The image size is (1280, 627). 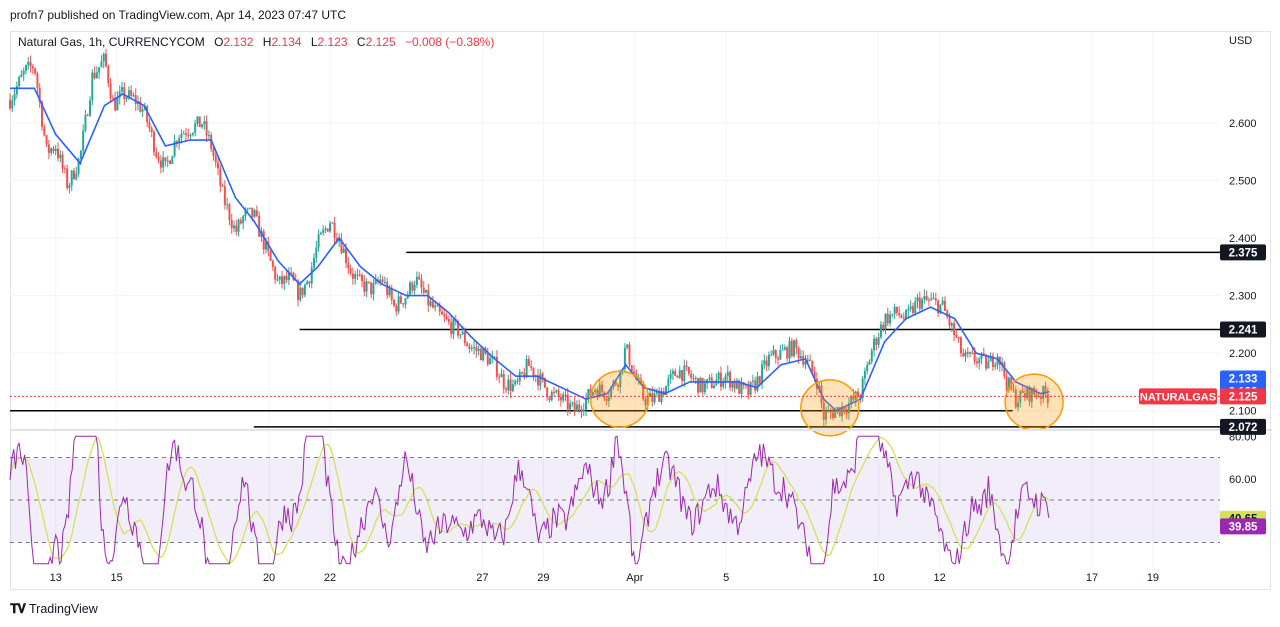 I want to click on low-value: L2.123, so click(x=329, y=42).